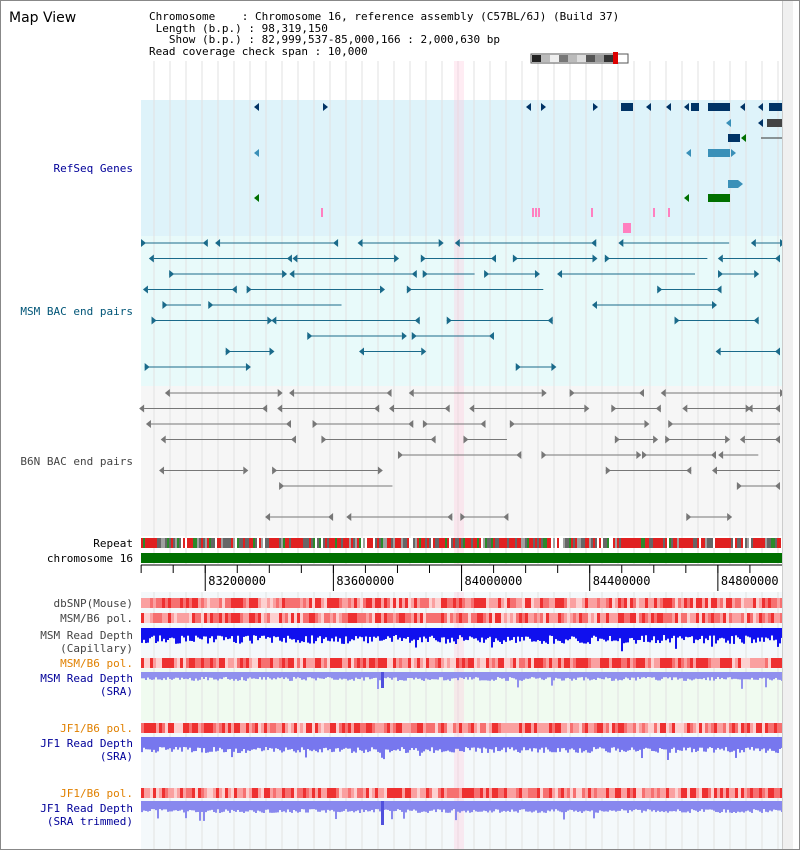 This screenshot has width=800, height=850. I want to click on track-label-msm-b6-pol-sra: MSM/B6 pol., so click(96, 663).